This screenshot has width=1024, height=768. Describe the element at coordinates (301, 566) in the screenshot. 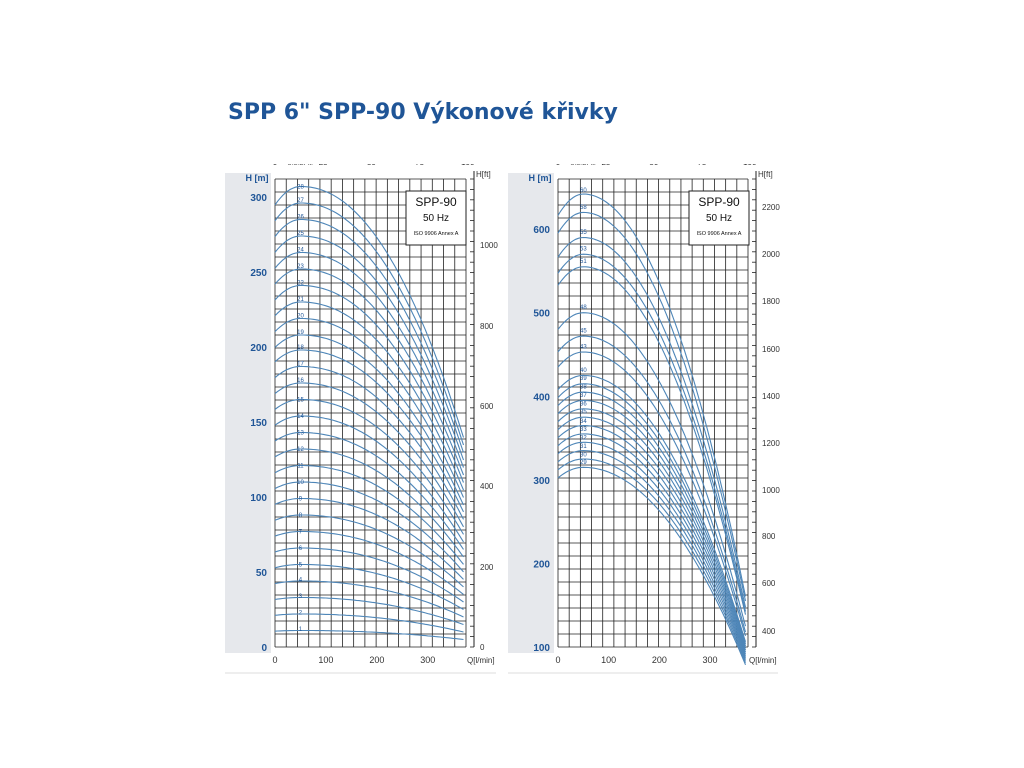

I see `curve-label-5: 5` at that location.